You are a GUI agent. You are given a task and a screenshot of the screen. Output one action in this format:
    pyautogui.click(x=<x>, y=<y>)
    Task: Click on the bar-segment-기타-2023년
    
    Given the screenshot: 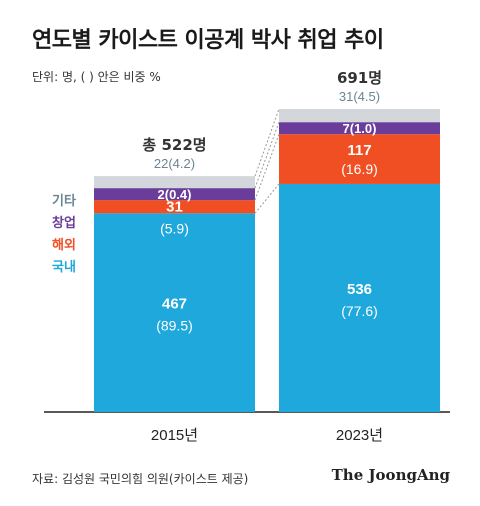 What is the action you would take?
    pyautogui.click(x=359, y=115)
    